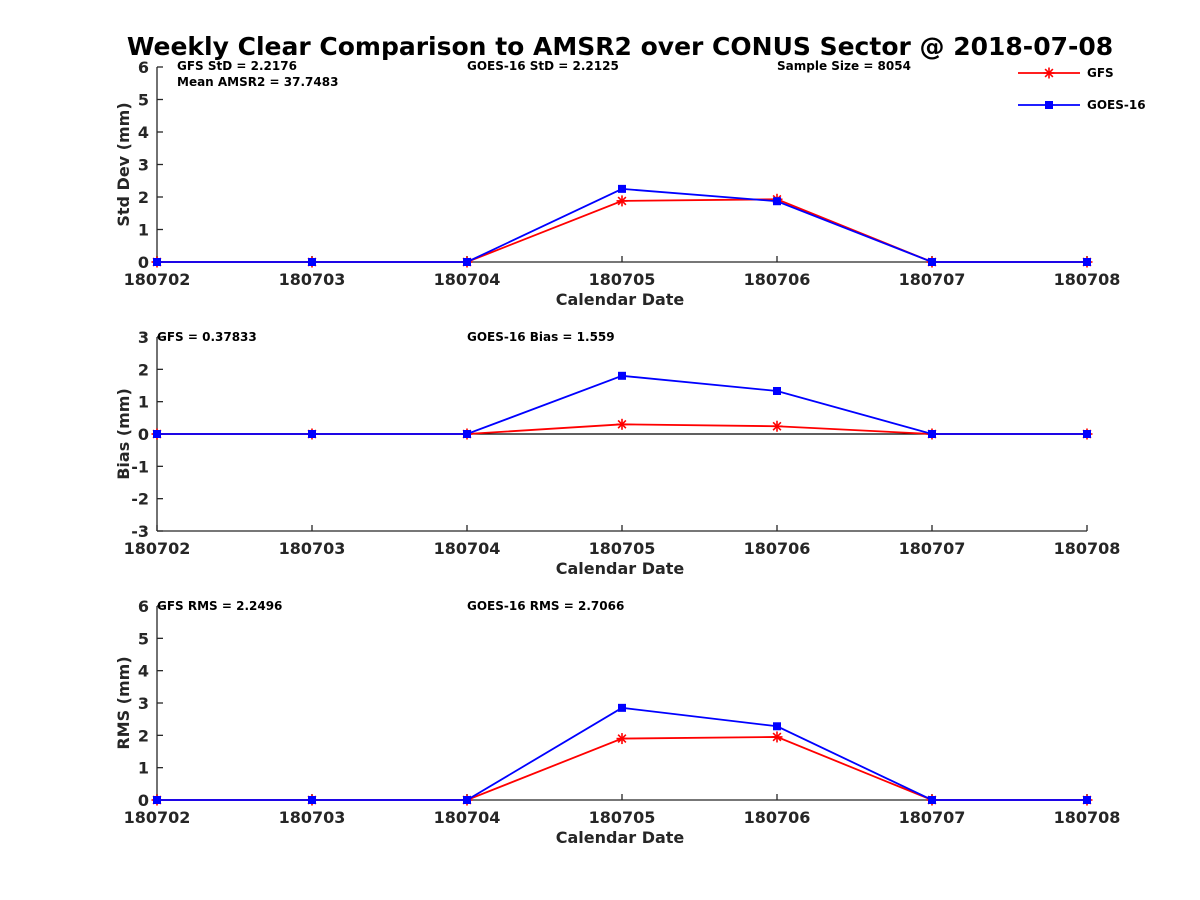 This screenshot has width=1200, height=900. Describe the element at coordinates (1082, 105) in the screenshot. I see `legend-entry-goes-16: GOES-16` at that location.